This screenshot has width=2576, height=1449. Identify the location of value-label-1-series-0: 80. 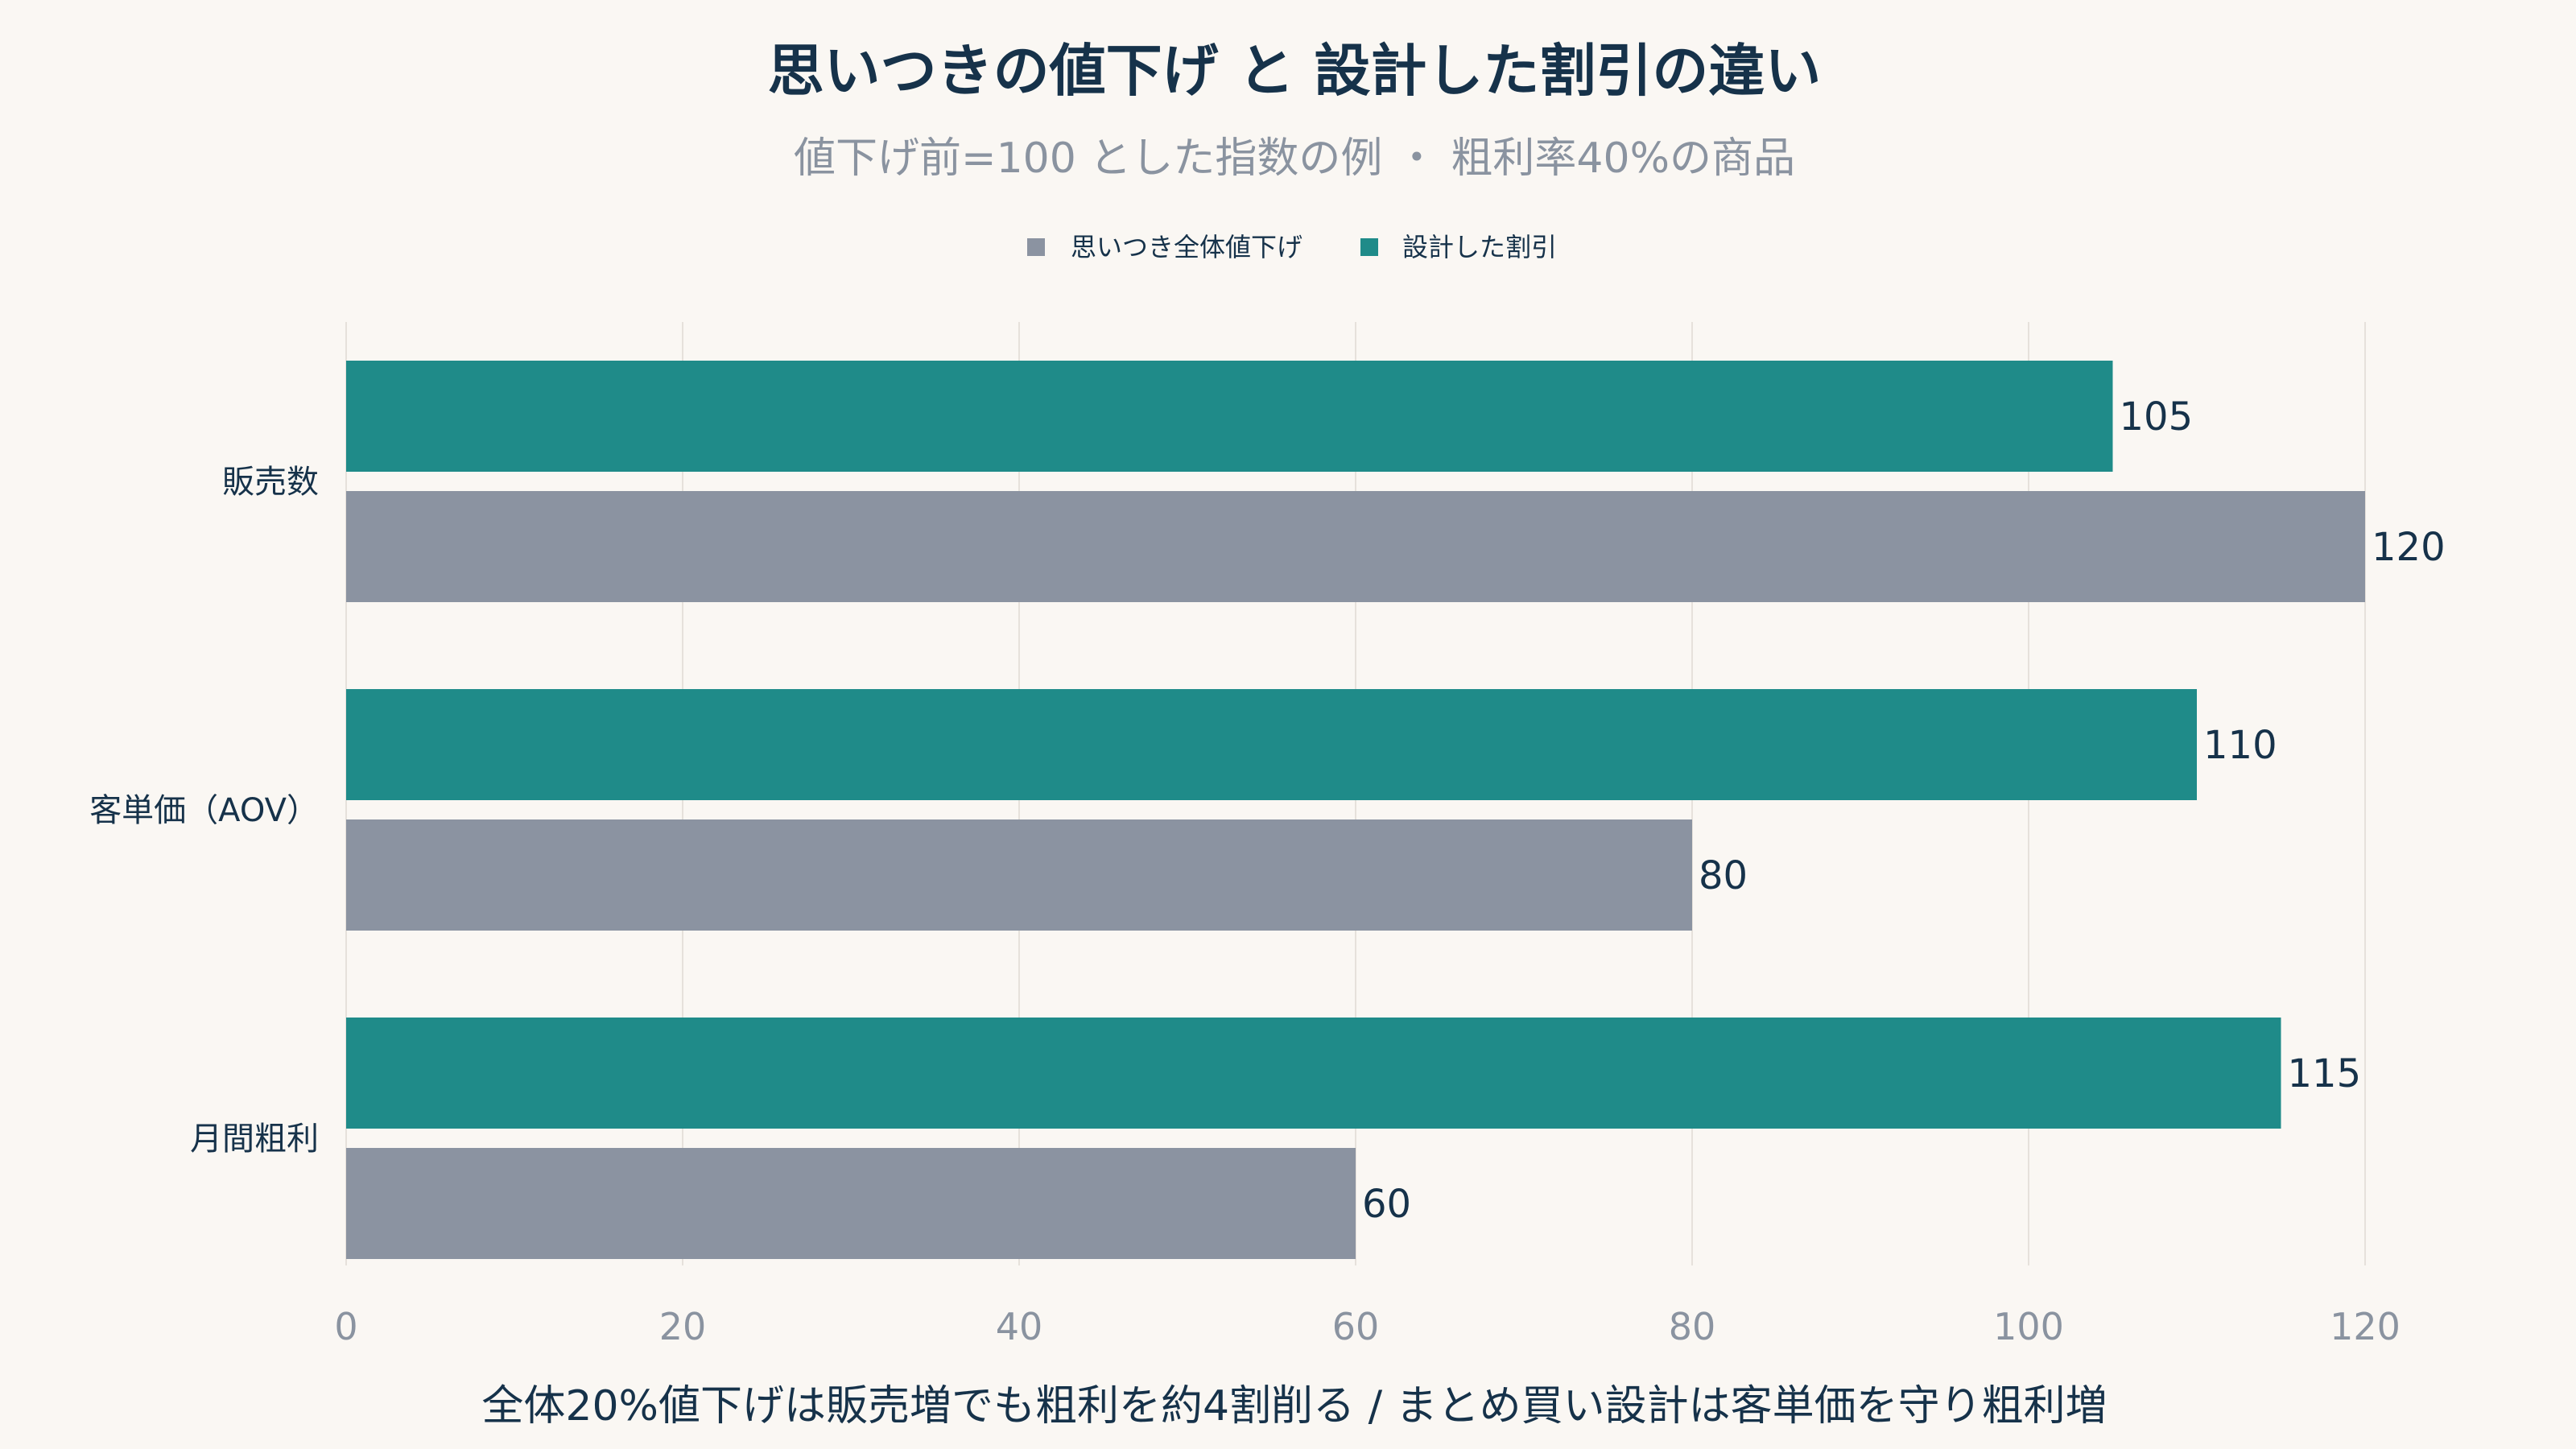
(1723, 875).